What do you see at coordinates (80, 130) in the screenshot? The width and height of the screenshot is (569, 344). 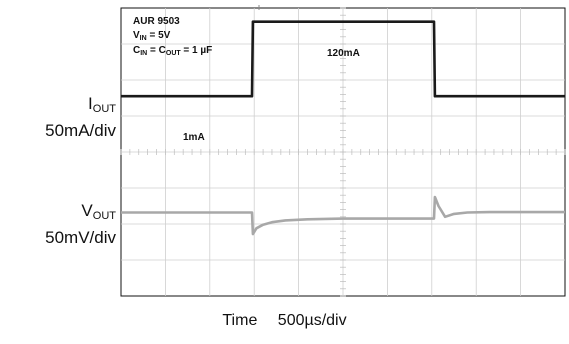 I see `iout-scale: 50mA/div` at bounding box center [80, 130].